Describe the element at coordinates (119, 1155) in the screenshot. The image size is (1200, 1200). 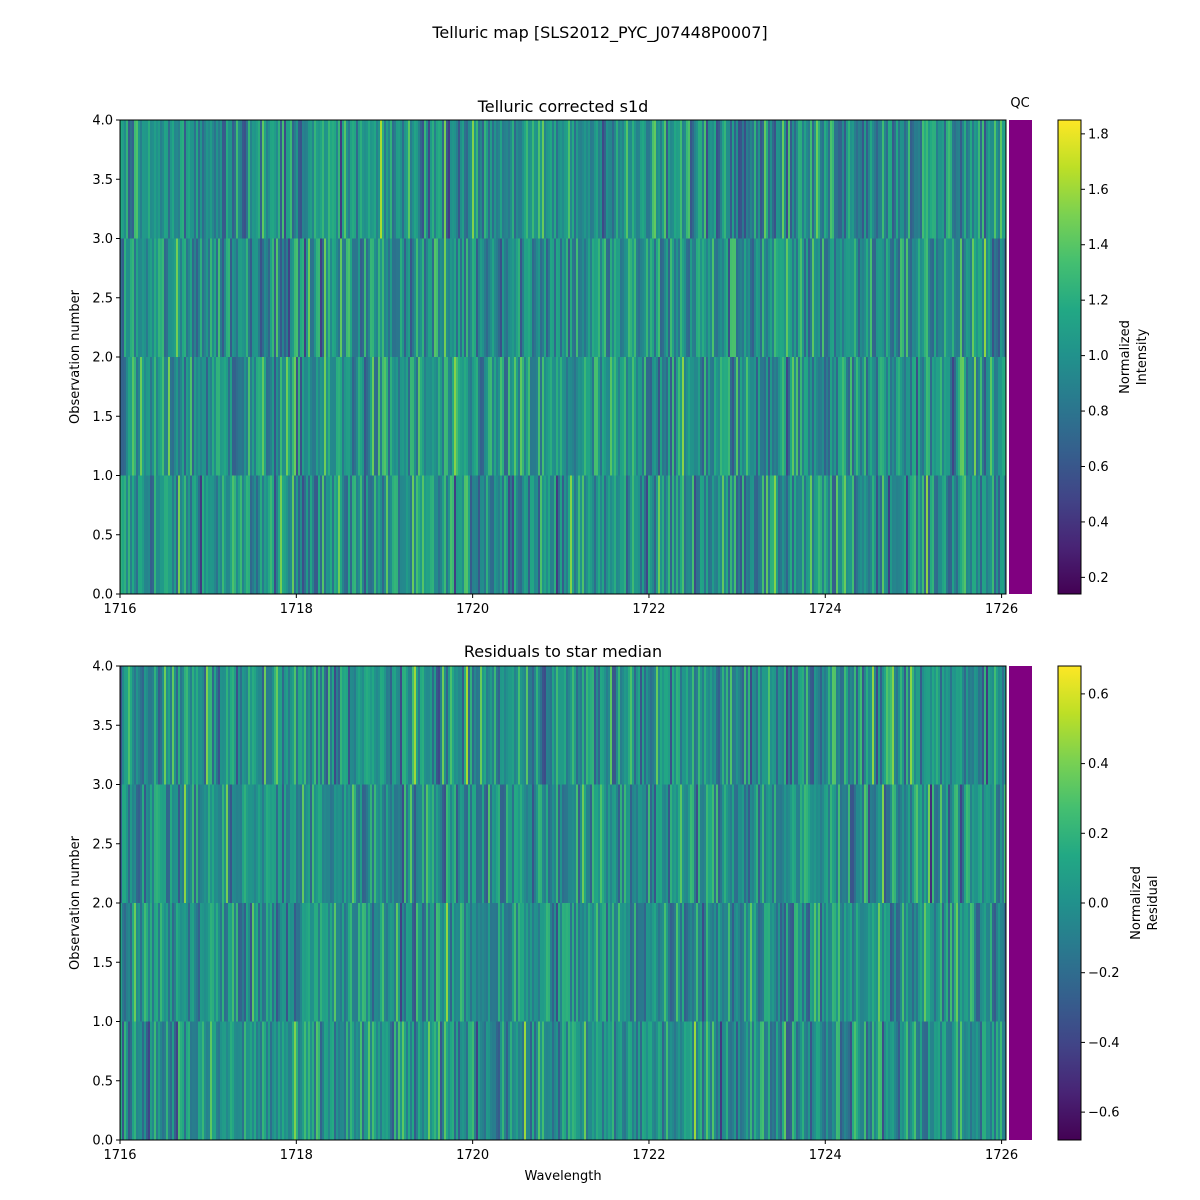
I see `x-tick-label: 1716` at that location.